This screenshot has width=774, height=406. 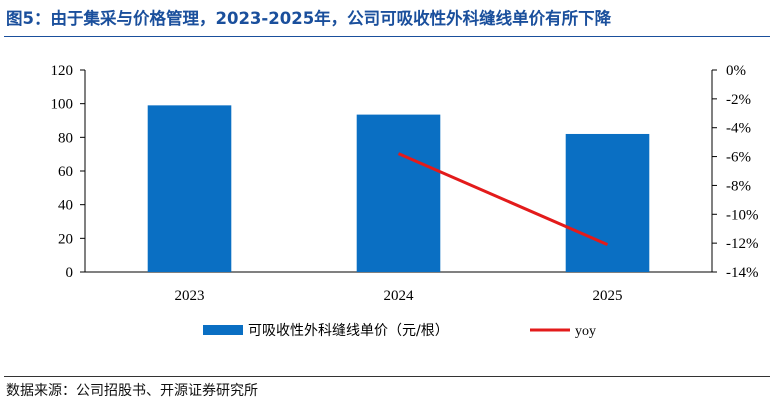 I want to click on right-tick-label: -12%, so click(x=742, y=244).